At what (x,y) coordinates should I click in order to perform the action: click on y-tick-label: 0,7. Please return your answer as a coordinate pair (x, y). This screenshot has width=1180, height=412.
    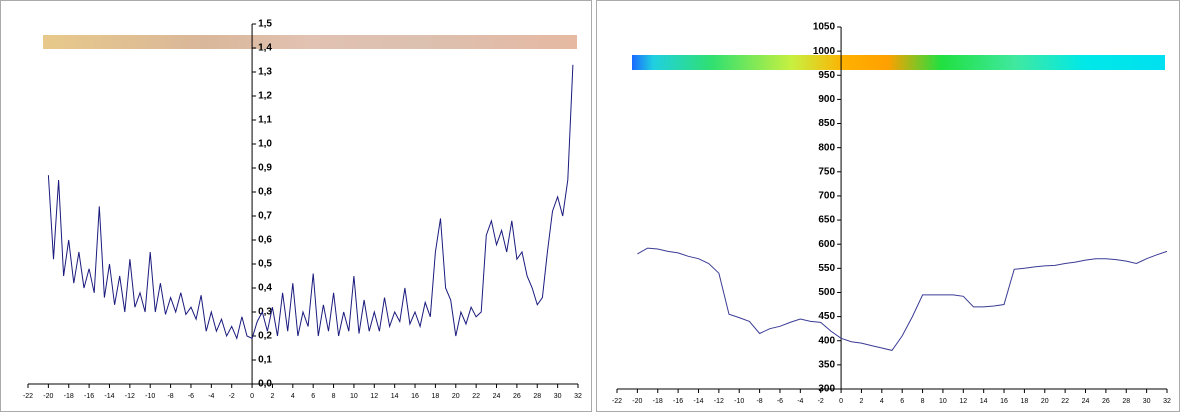
    Looking at the image, I should click on (265, 216).